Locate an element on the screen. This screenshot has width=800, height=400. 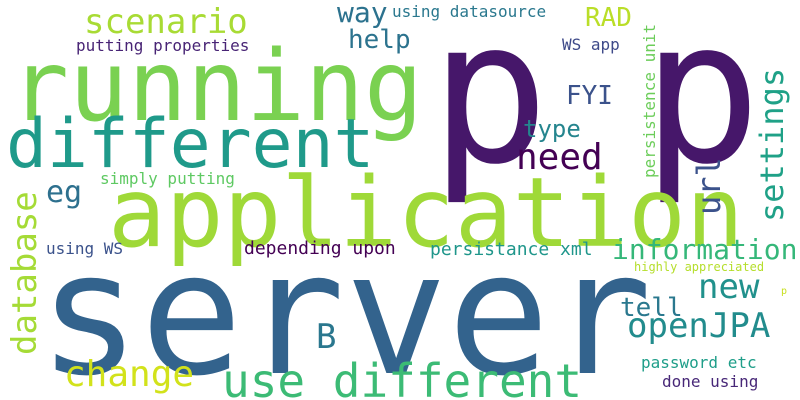
word-persistance-xml: persistance xml is located at coordinates (511, 249).